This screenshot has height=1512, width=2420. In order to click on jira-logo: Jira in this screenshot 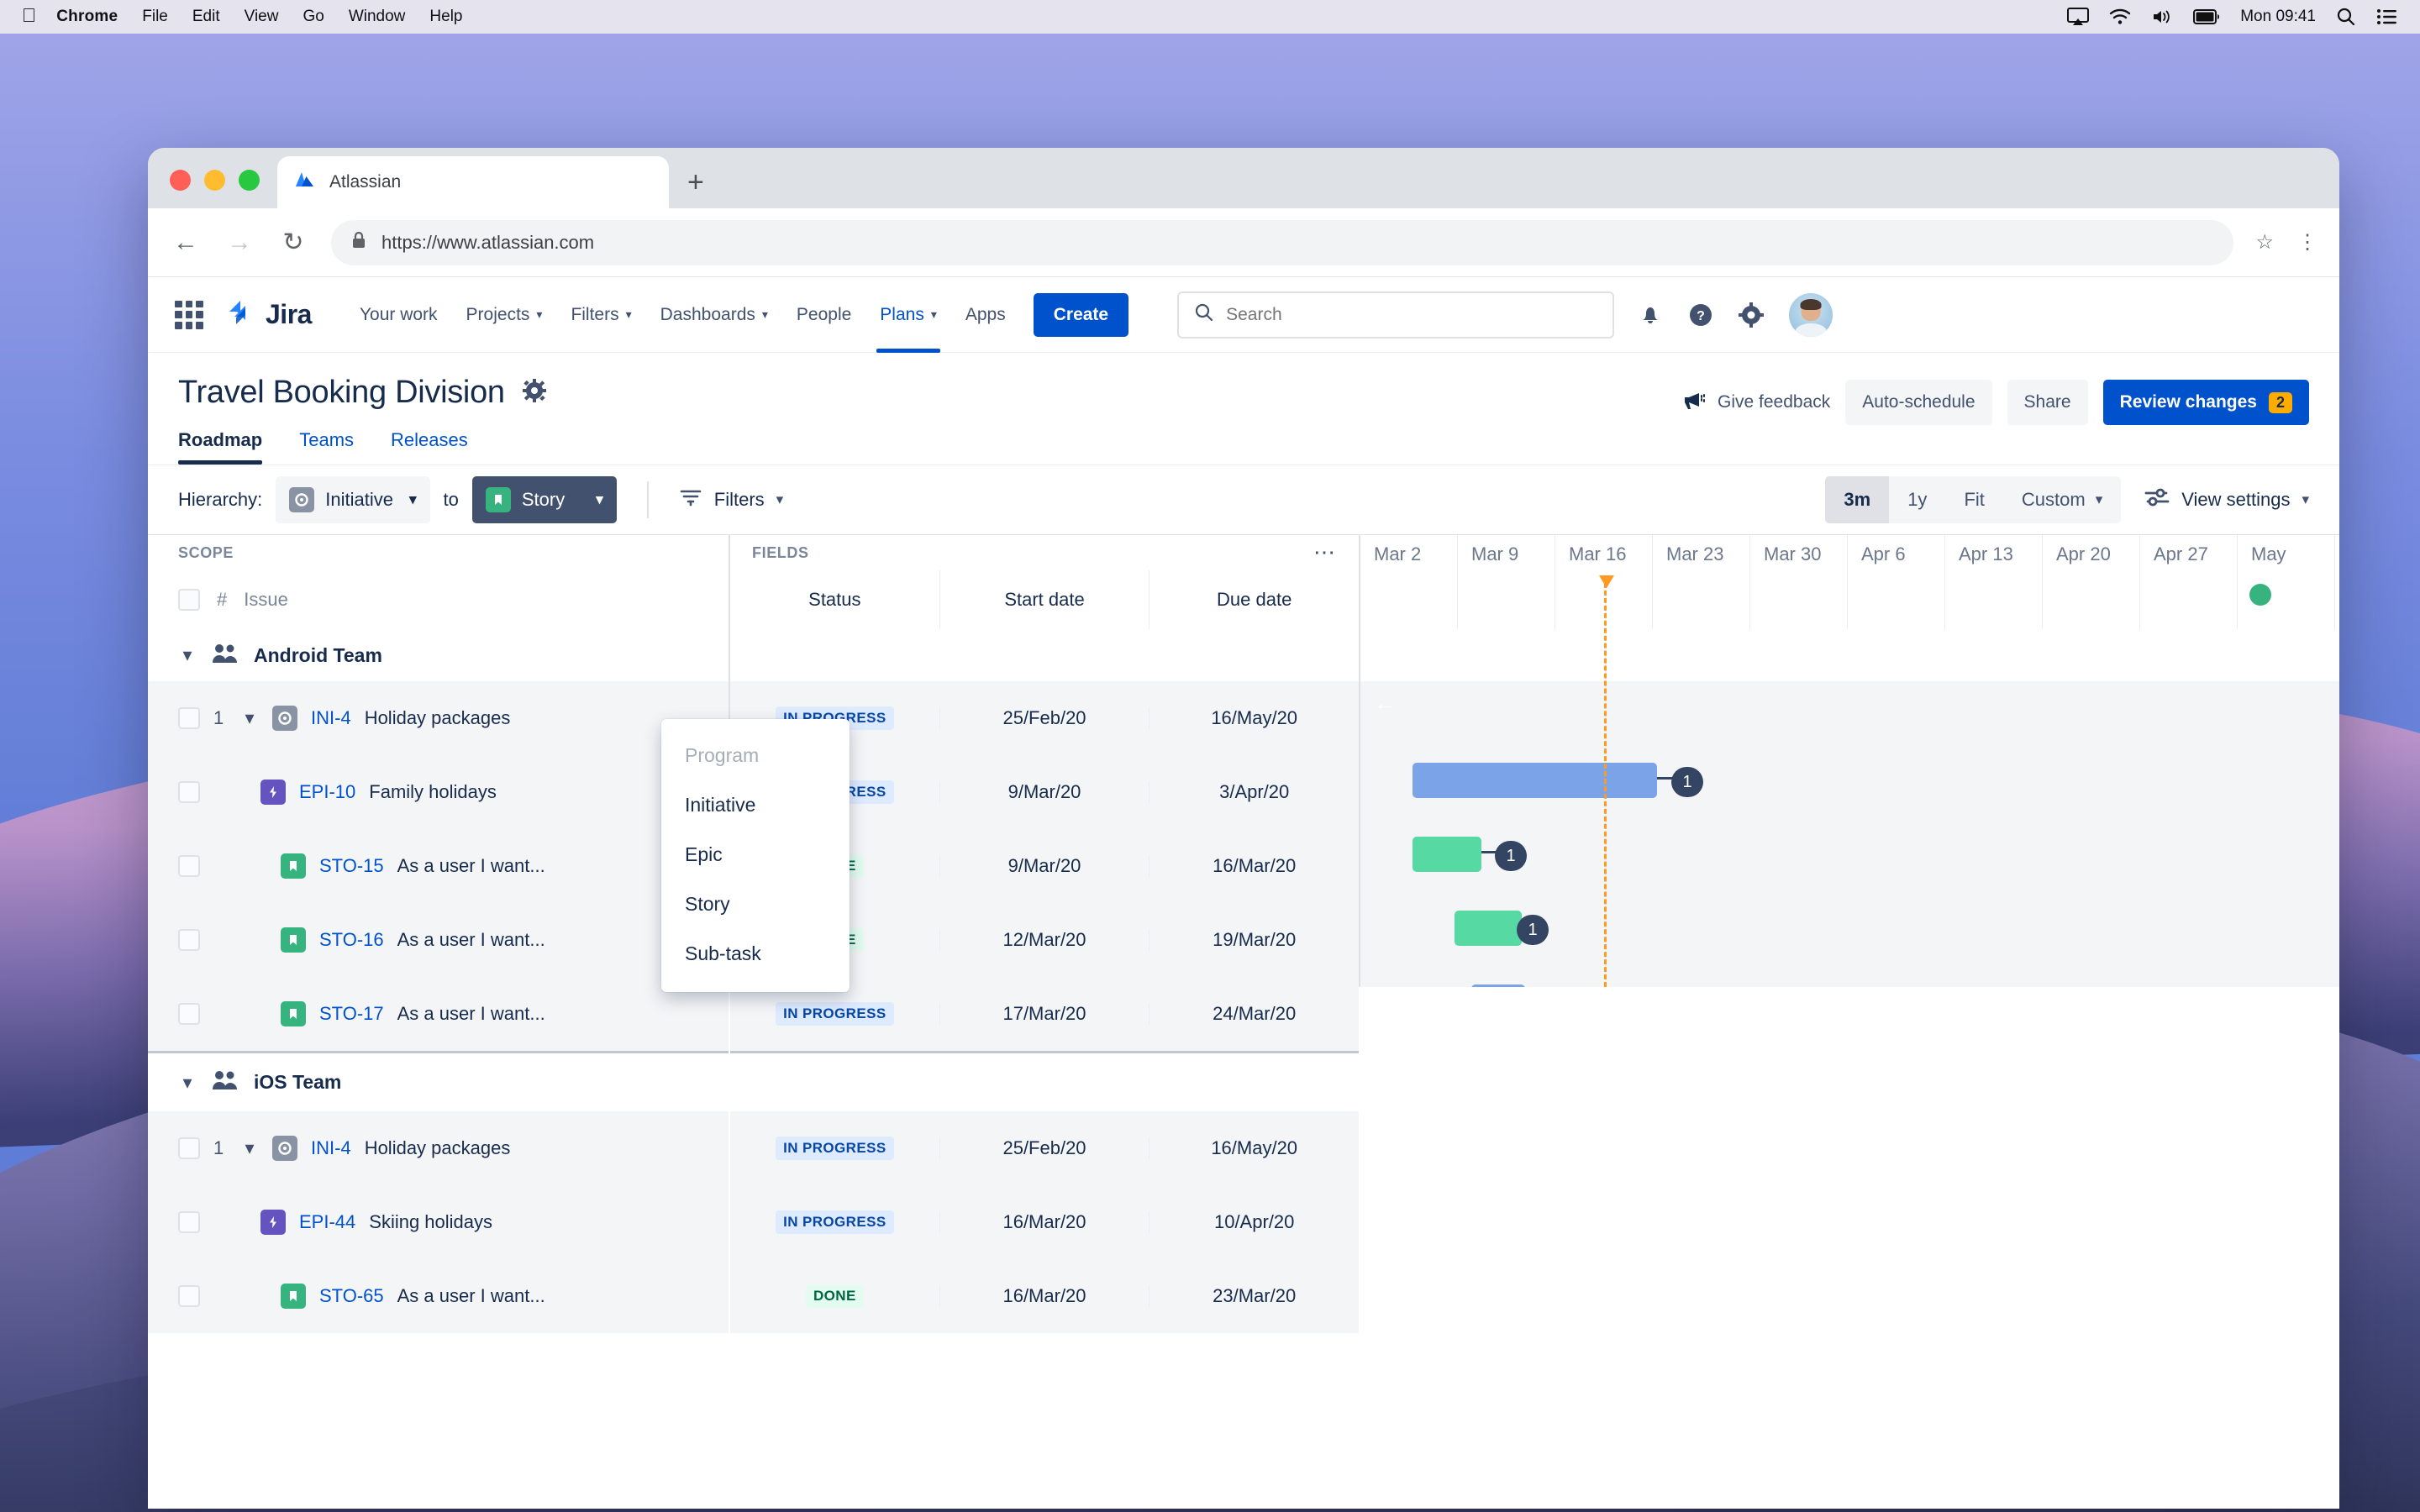, I will do `click(268, 315)`.